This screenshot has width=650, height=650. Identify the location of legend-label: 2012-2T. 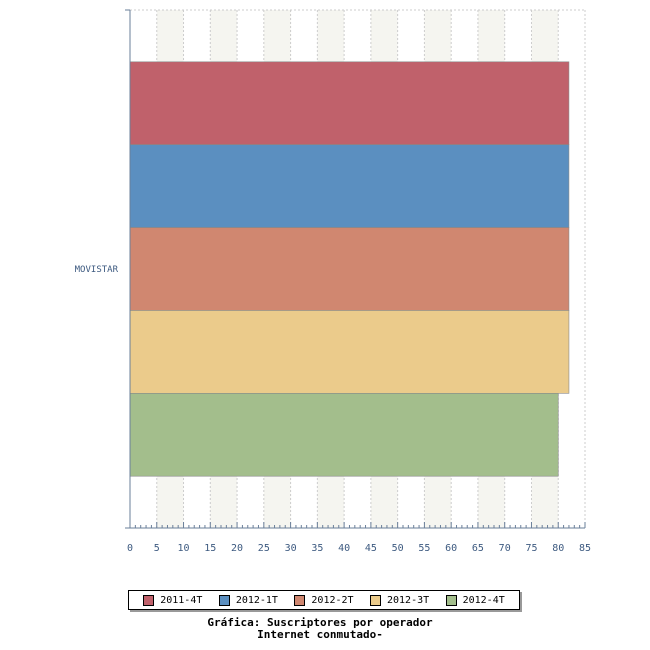
(332, 600).